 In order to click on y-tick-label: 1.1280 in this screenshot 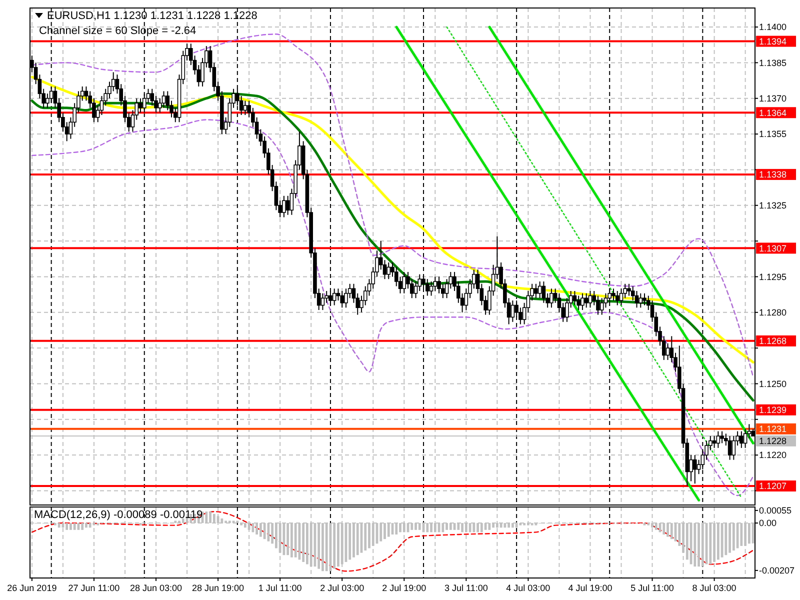, I will do `click(773, 313)`.